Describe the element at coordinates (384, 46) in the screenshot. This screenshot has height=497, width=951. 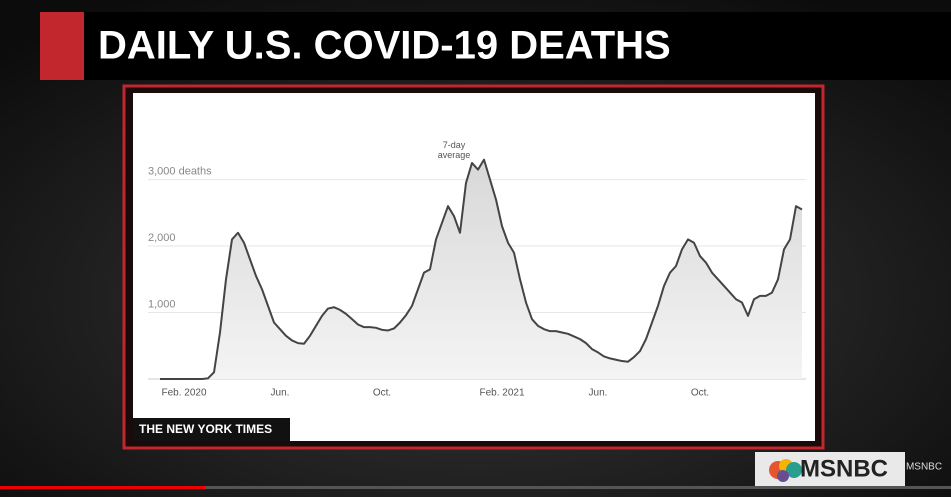
I see `title: DAILY U.S. COVID-19 DEATHS` at that location.